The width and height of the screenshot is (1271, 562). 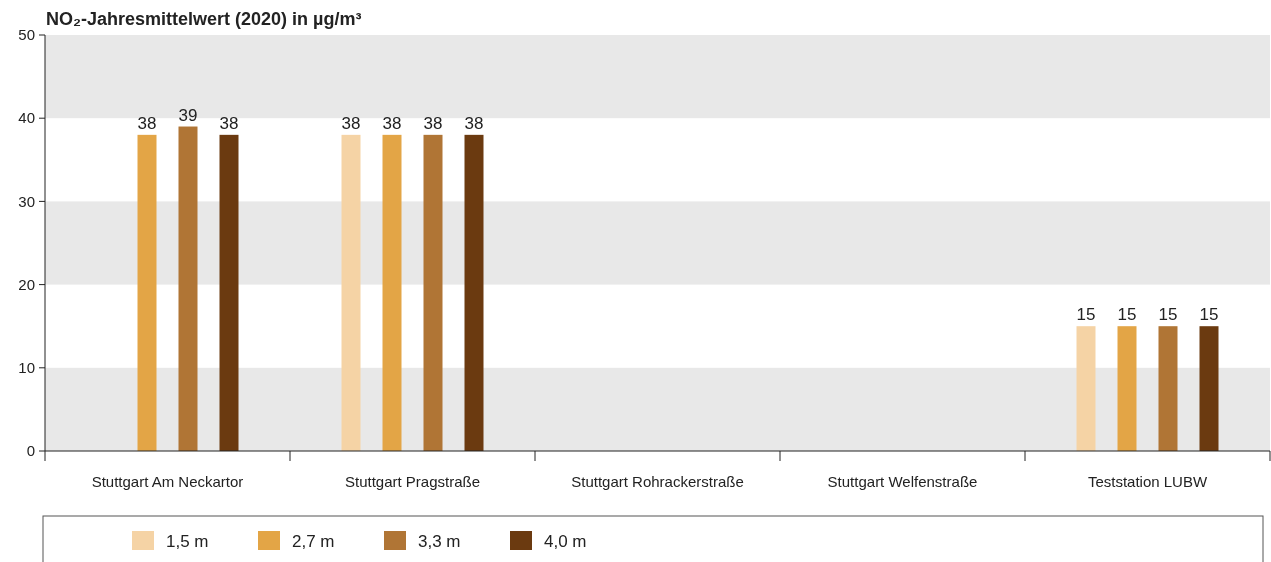 What do you see at coordinates (1147, 481) in the screenshot?
I see `x-tick-label: Teststation LUBW` at bounding box center [1147, 481].